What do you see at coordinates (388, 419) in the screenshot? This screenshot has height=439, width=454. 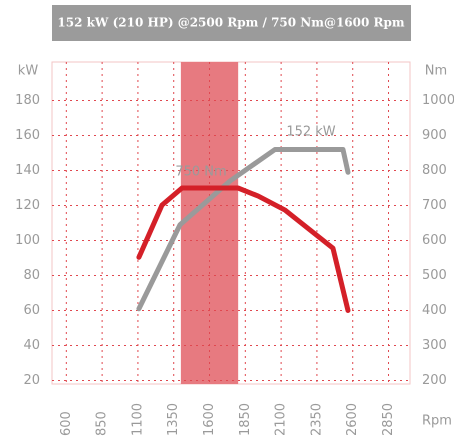 I see `x-tick-label: 2850` at bounding box center [388, 419].